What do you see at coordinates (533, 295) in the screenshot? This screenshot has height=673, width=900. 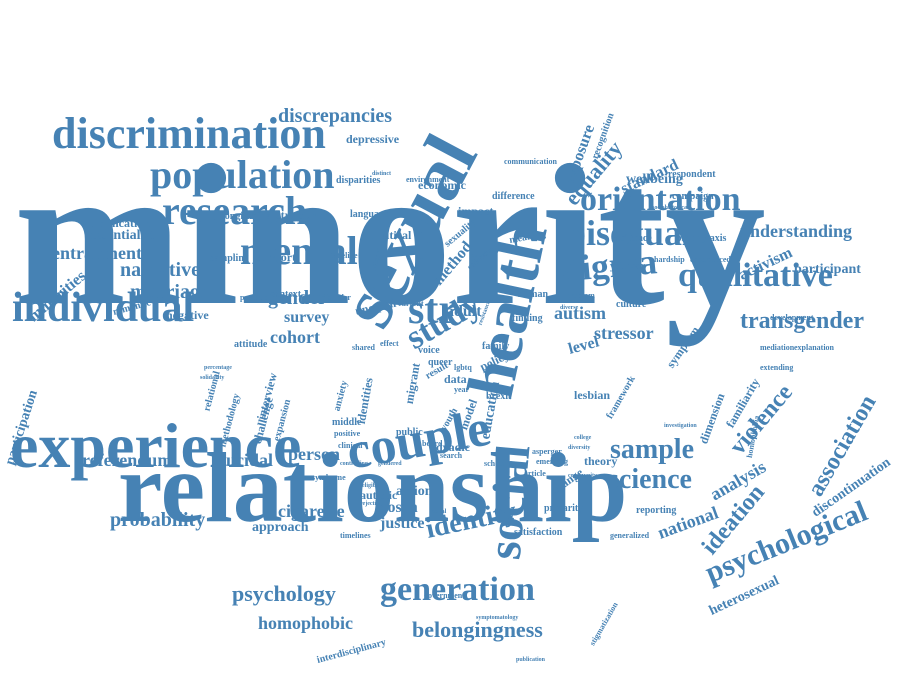 I see `word-human: human` at bounding box center [533, 295].